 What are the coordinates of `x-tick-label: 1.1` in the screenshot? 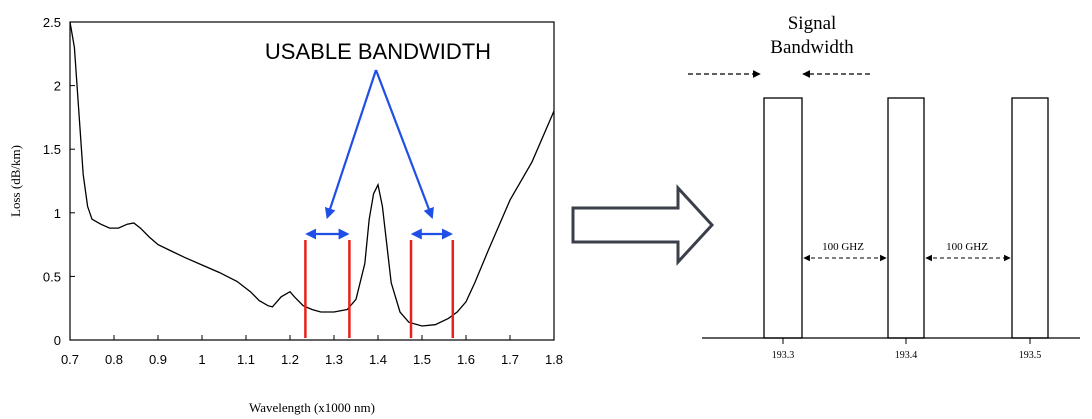 It's located at (246, 359).